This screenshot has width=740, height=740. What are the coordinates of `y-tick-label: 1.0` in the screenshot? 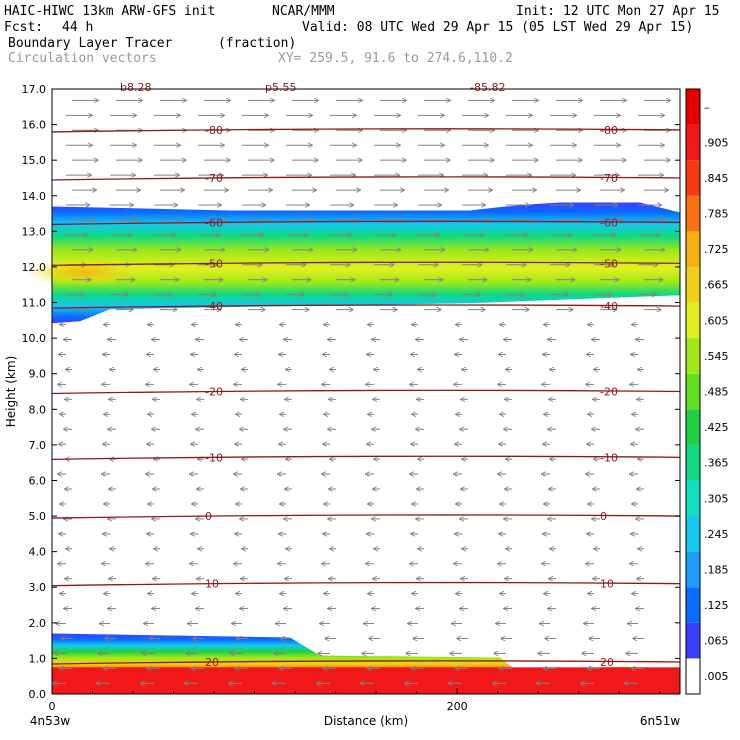 It's located at (38, 658).